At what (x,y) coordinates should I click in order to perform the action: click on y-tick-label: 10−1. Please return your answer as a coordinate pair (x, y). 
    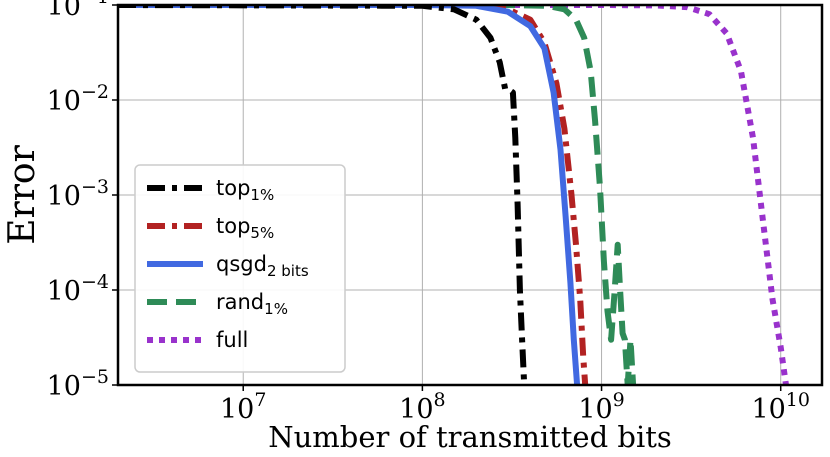
    Looking at the image, I should click on (78, 11).